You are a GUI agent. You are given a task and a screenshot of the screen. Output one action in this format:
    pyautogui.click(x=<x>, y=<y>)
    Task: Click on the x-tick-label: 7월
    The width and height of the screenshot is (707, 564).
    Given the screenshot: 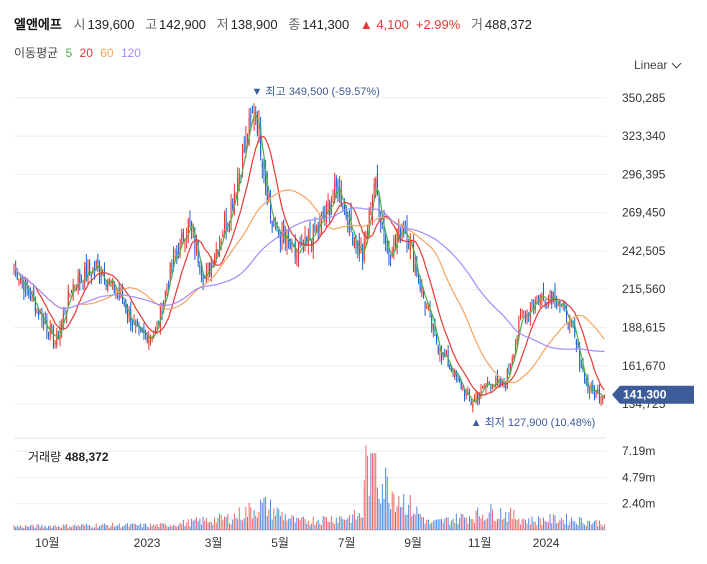 What is the action you would take?
    pyautogui.click(x=347, y=543)
    